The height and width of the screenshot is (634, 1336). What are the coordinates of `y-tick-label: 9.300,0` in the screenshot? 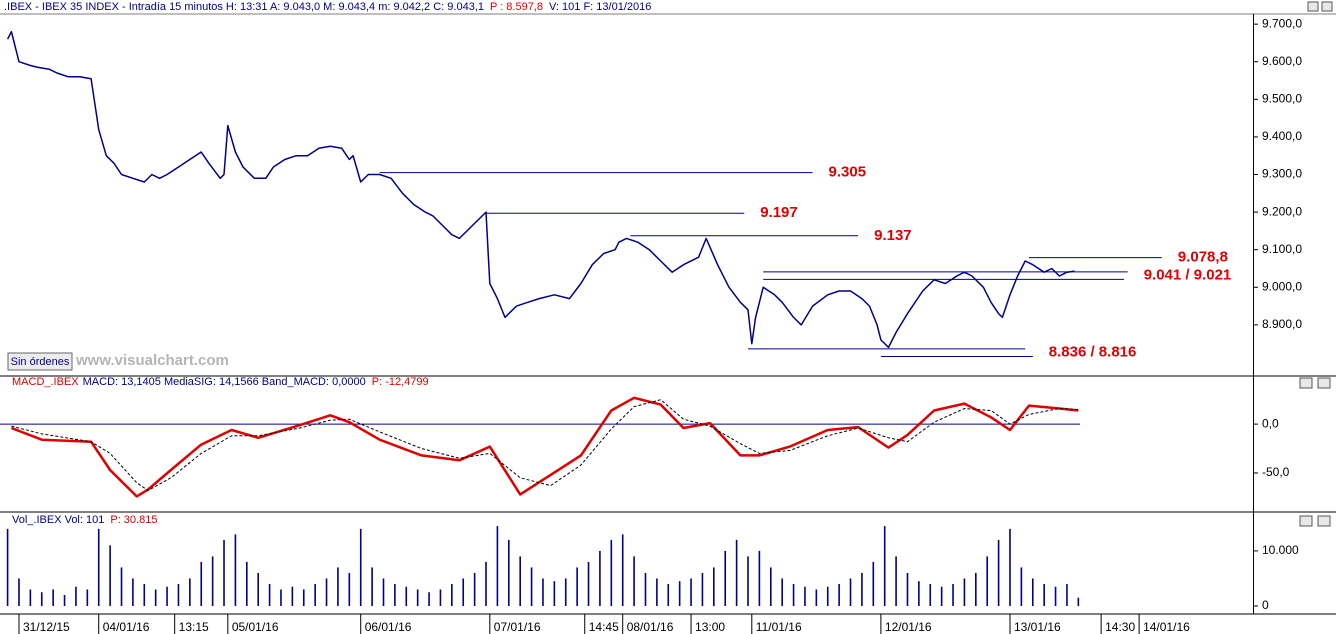 It's located at (1282, 174).